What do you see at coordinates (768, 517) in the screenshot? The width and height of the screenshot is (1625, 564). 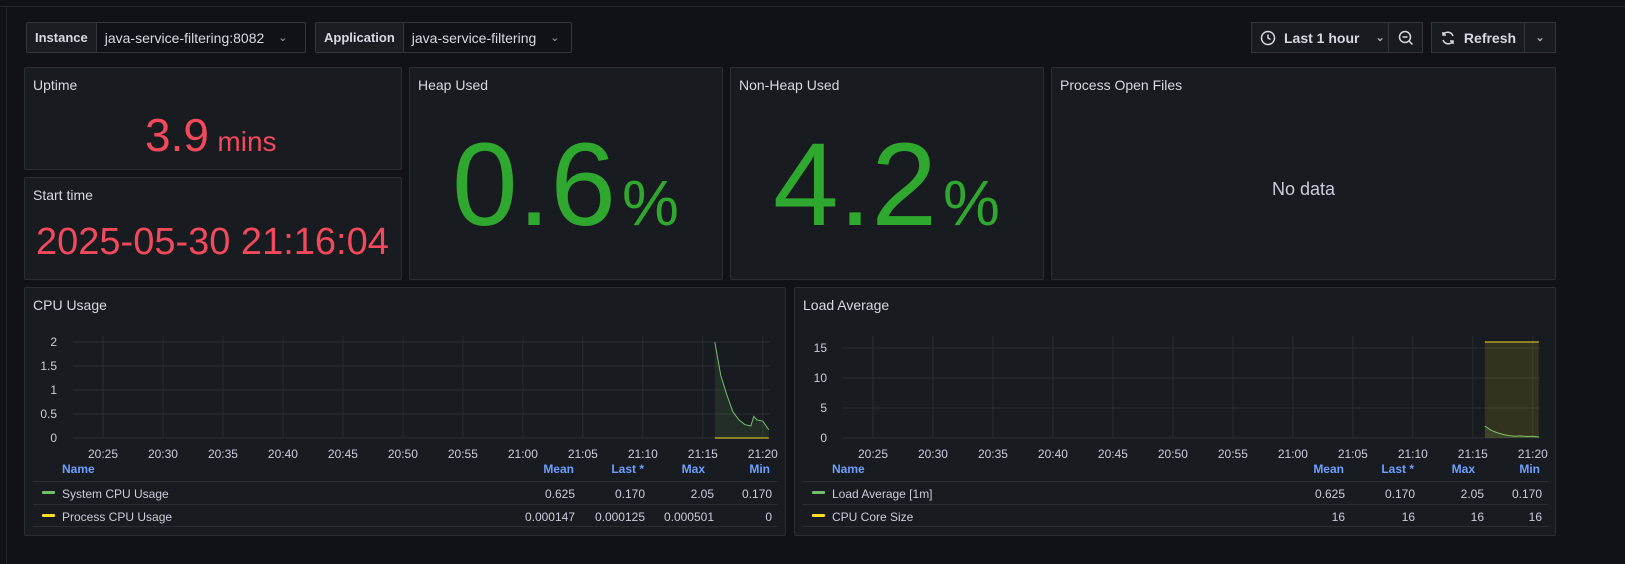 I see `series-min: 0` at bounding box center [768, 517].